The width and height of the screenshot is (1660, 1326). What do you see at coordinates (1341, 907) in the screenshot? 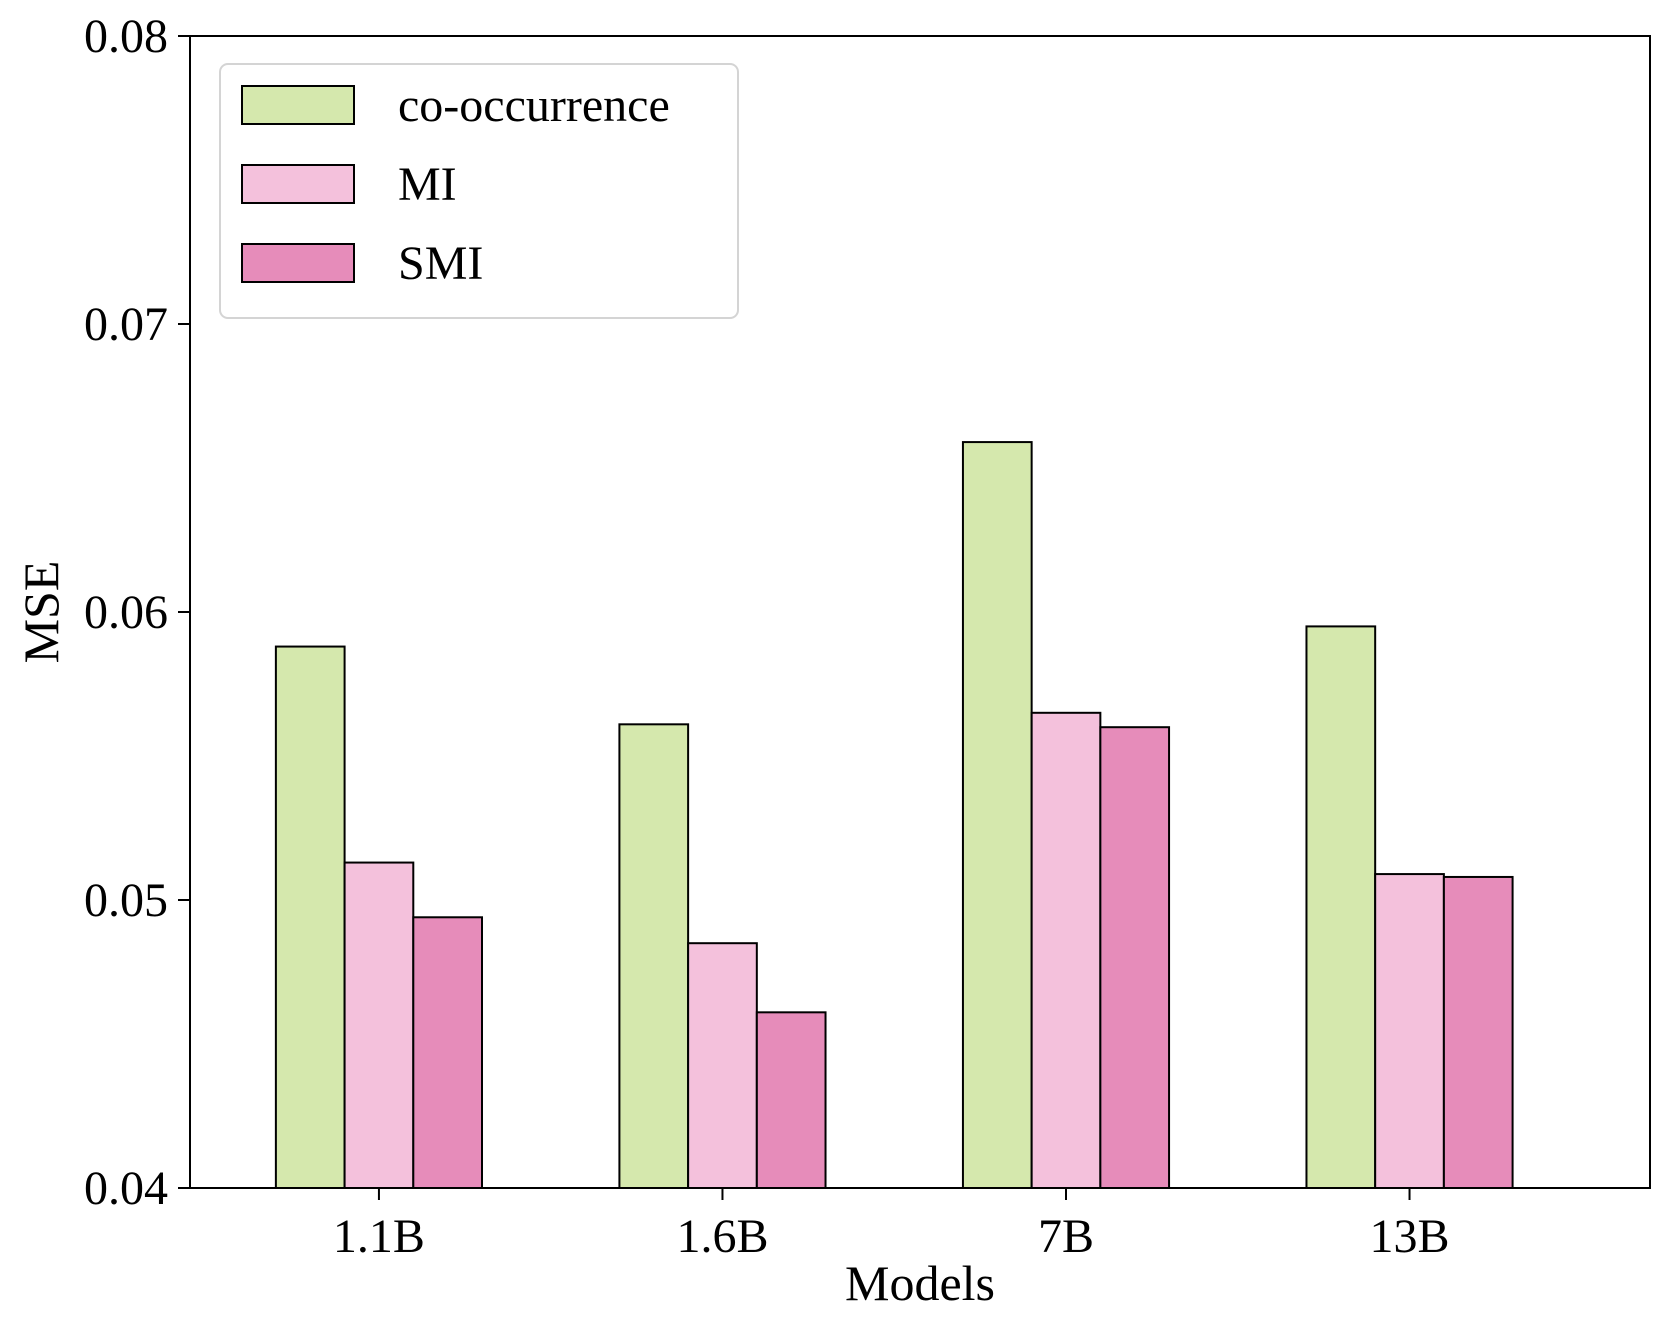
I see `bar-co-occurrence-13b` at bounding box center [1341, 907].